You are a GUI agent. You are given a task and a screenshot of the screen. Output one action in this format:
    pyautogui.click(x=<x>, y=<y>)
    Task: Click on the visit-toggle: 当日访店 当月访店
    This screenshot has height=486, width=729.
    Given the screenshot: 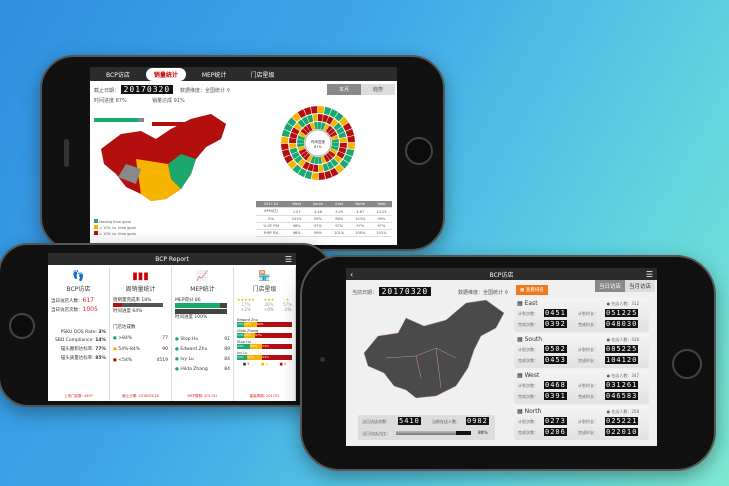 What is the action you would take?
    pyautogui.click(x=624, y=286)
    